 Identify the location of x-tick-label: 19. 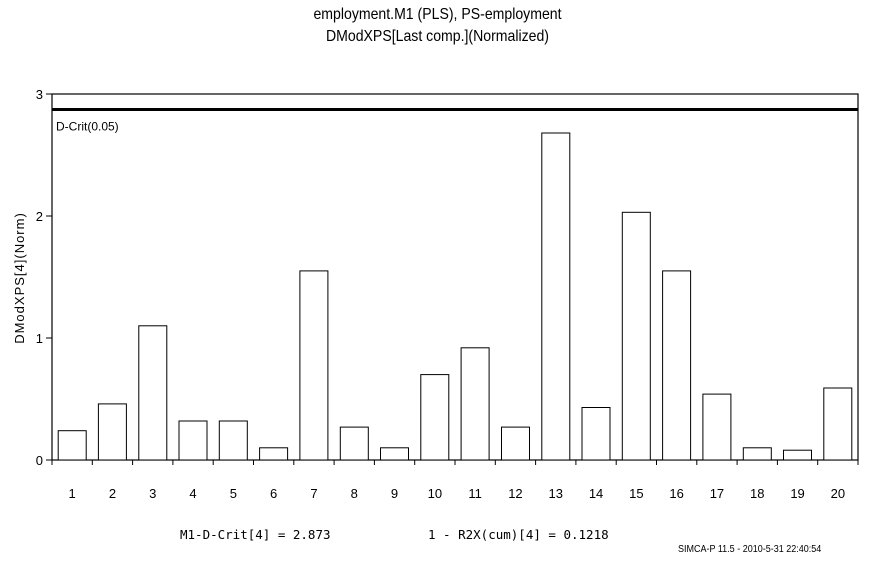
(797, 493).